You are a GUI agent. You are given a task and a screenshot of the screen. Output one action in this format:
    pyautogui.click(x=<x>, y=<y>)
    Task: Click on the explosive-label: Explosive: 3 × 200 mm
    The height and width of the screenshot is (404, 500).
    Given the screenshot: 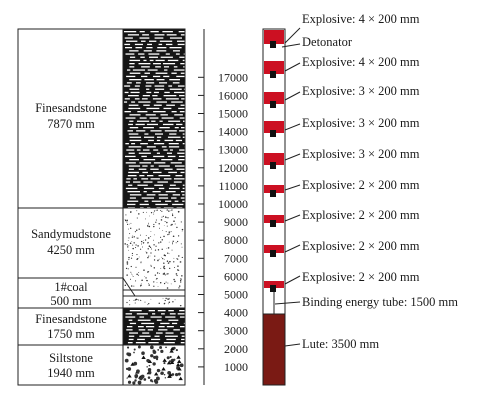 What is the action you would take?
    pyautogui.click(x=361, y=154)
    